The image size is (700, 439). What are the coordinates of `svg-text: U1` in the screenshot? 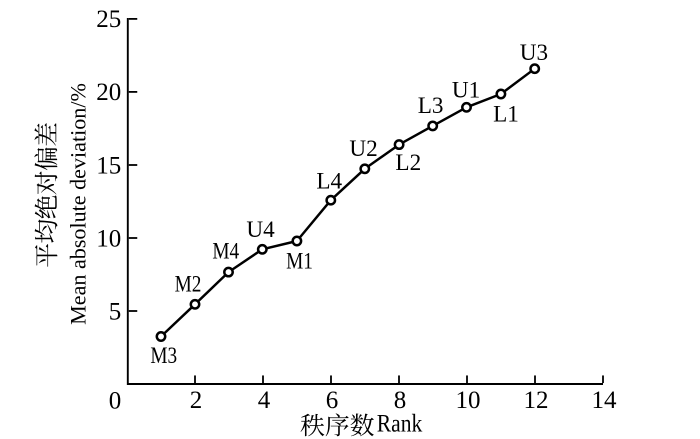 It's located at (466, 90).